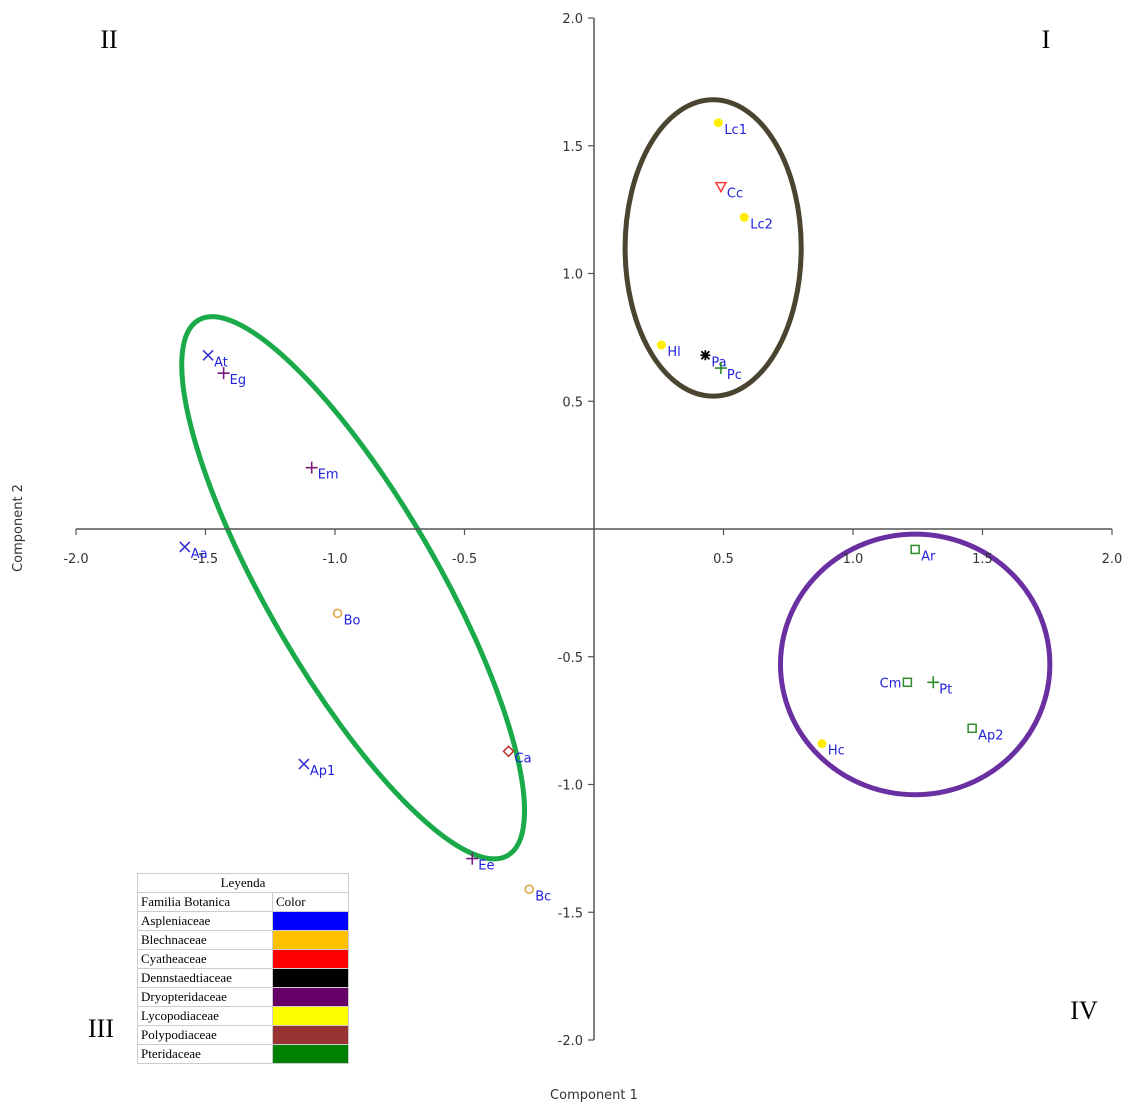 Image resolution: width=1133 pixels, height=1106 pixels. I want to click on data-point: Pc, so click(728, 372).